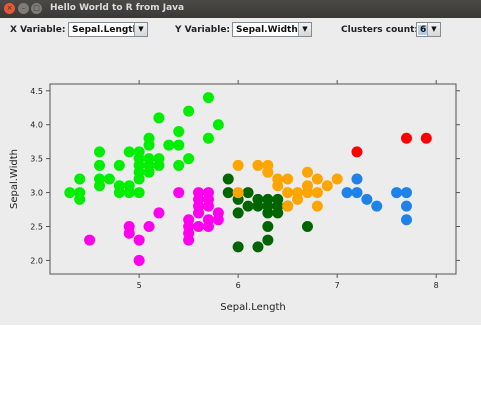 The width and height of the screenshot is (481, 400). I want to click on y-variable-select: Sepal.Width ▼, so click(272, 29).